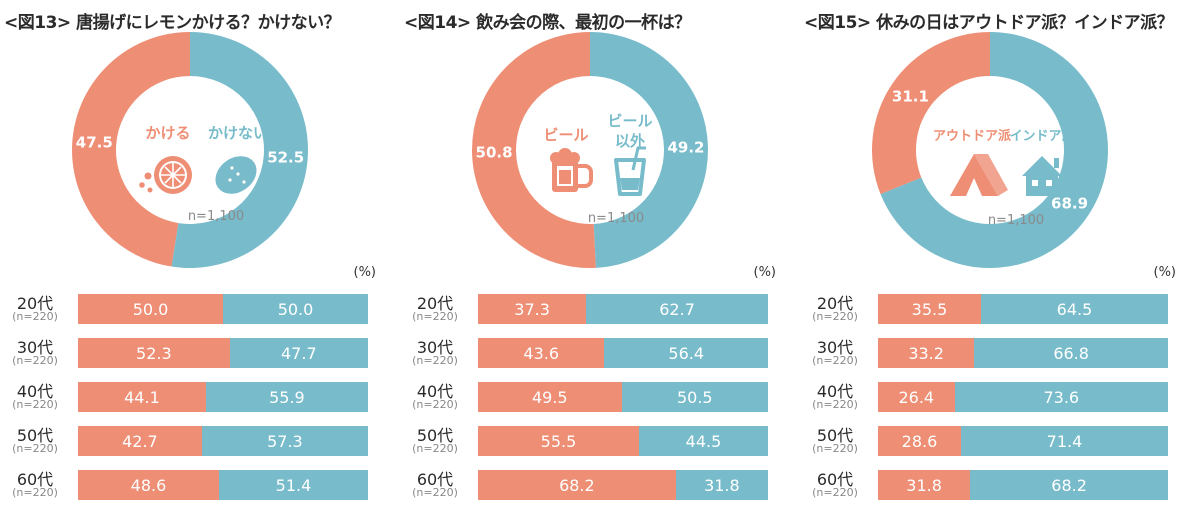 The height and width of the screenshot is (518, 1200). I want to click on stacked-bar: 44.1 55.9, so click(223, 397).